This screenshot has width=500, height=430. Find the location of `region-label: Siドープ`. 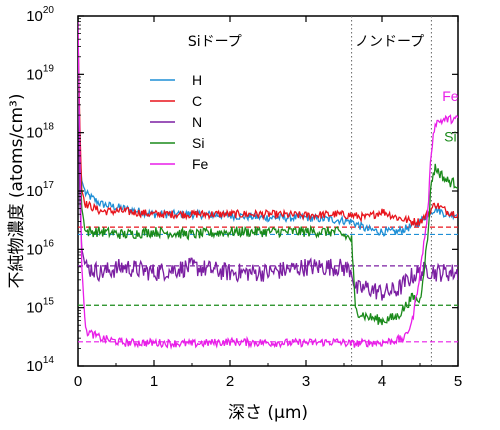

region-label: Siドープ is located at coordinates (215, 42).